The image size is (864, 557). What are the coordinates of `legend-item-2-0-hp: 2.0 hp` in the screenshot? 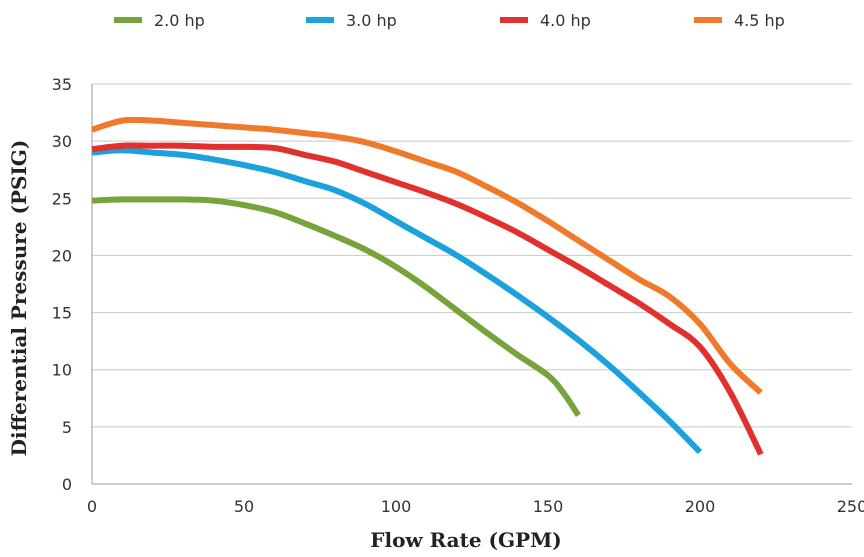 It's located at (159, 20).